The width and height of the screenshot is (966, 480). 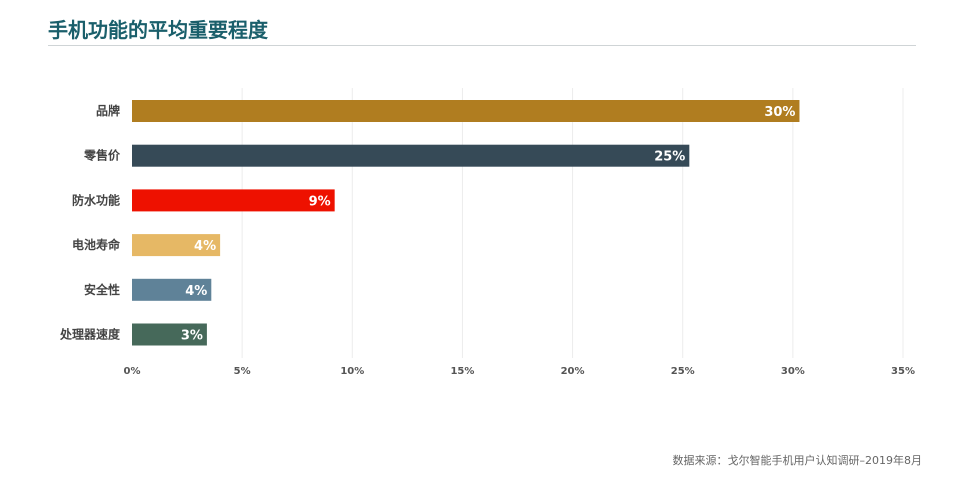 What do you see at coordinates (102, 289) in the screenshot?
I see `category-label: 安全性` at bounding box center [102, 289].